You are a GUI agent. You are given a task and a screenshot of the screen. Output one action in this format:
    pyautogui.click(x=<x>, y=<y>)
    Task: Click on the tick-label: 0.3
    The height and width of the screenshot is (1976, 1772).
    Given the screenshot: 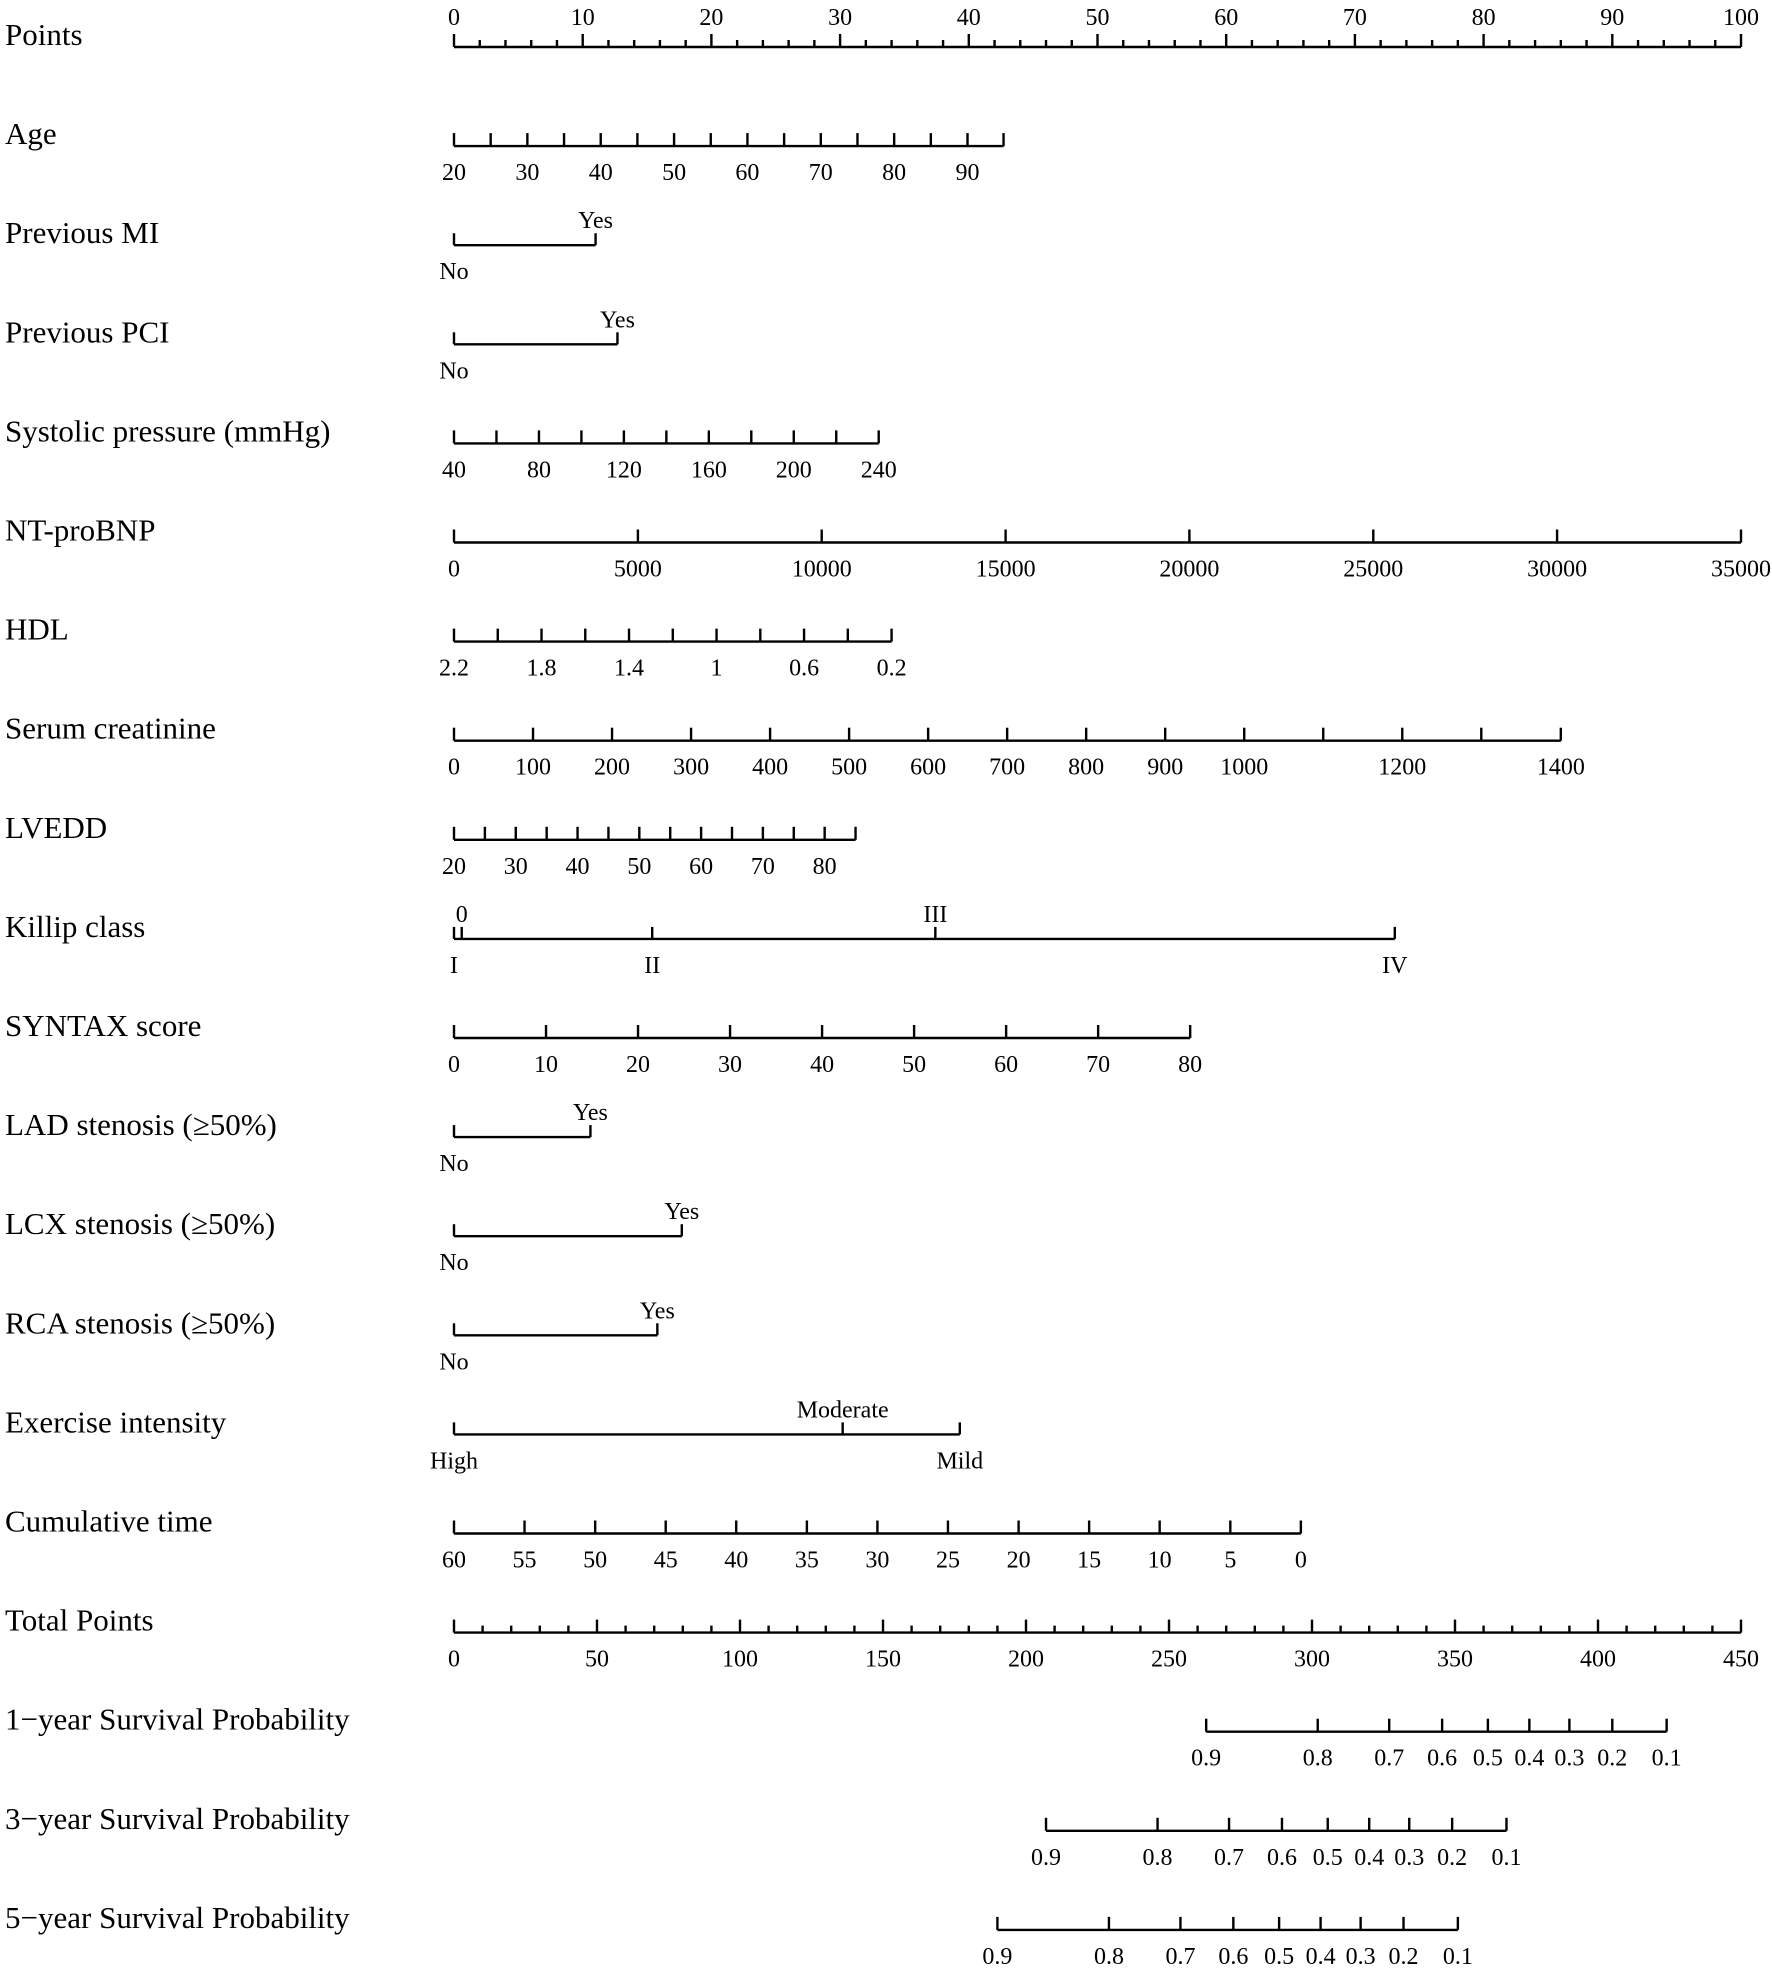 What is the action you would take?
    pyautogui.click(x=1361, y=1957)
    